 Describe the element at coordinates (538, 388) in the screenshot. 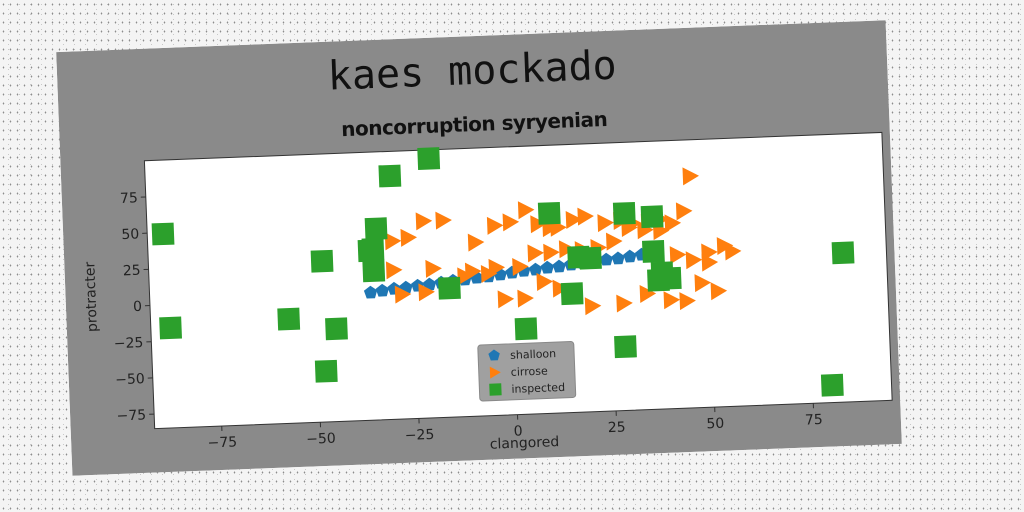

I see `legend-label: inspected` at that location.